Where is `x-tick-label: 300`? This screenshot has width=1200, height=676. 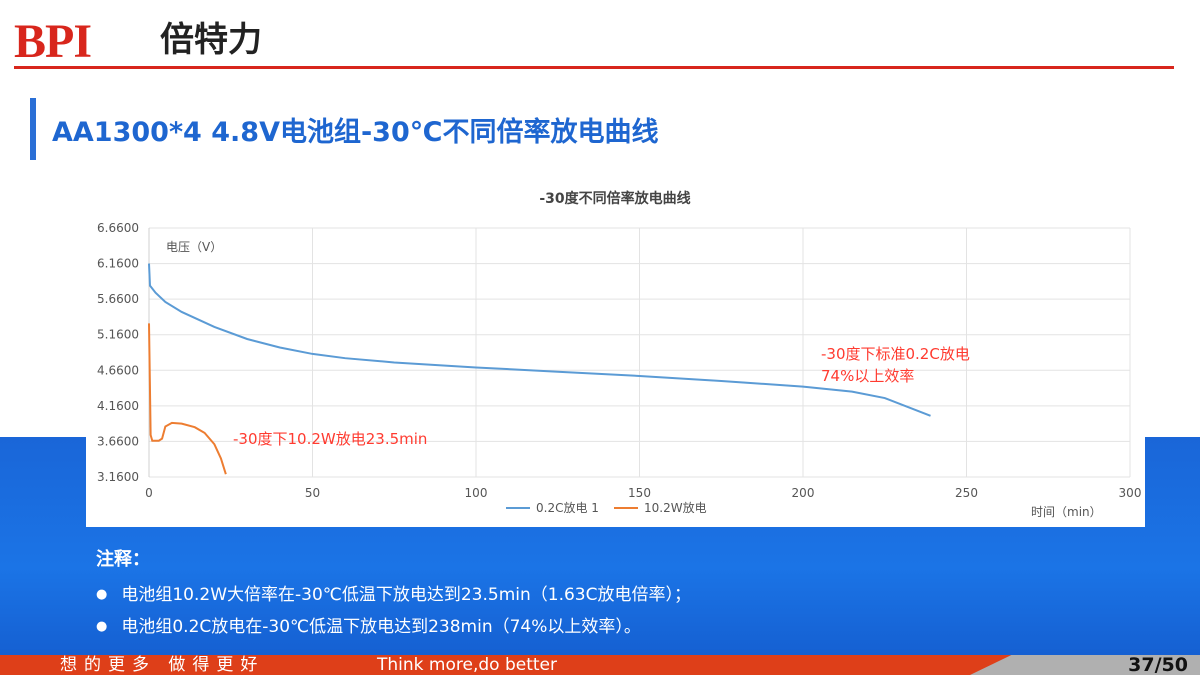
x-tick-label: 300 is located at coordinates (1130, 493).